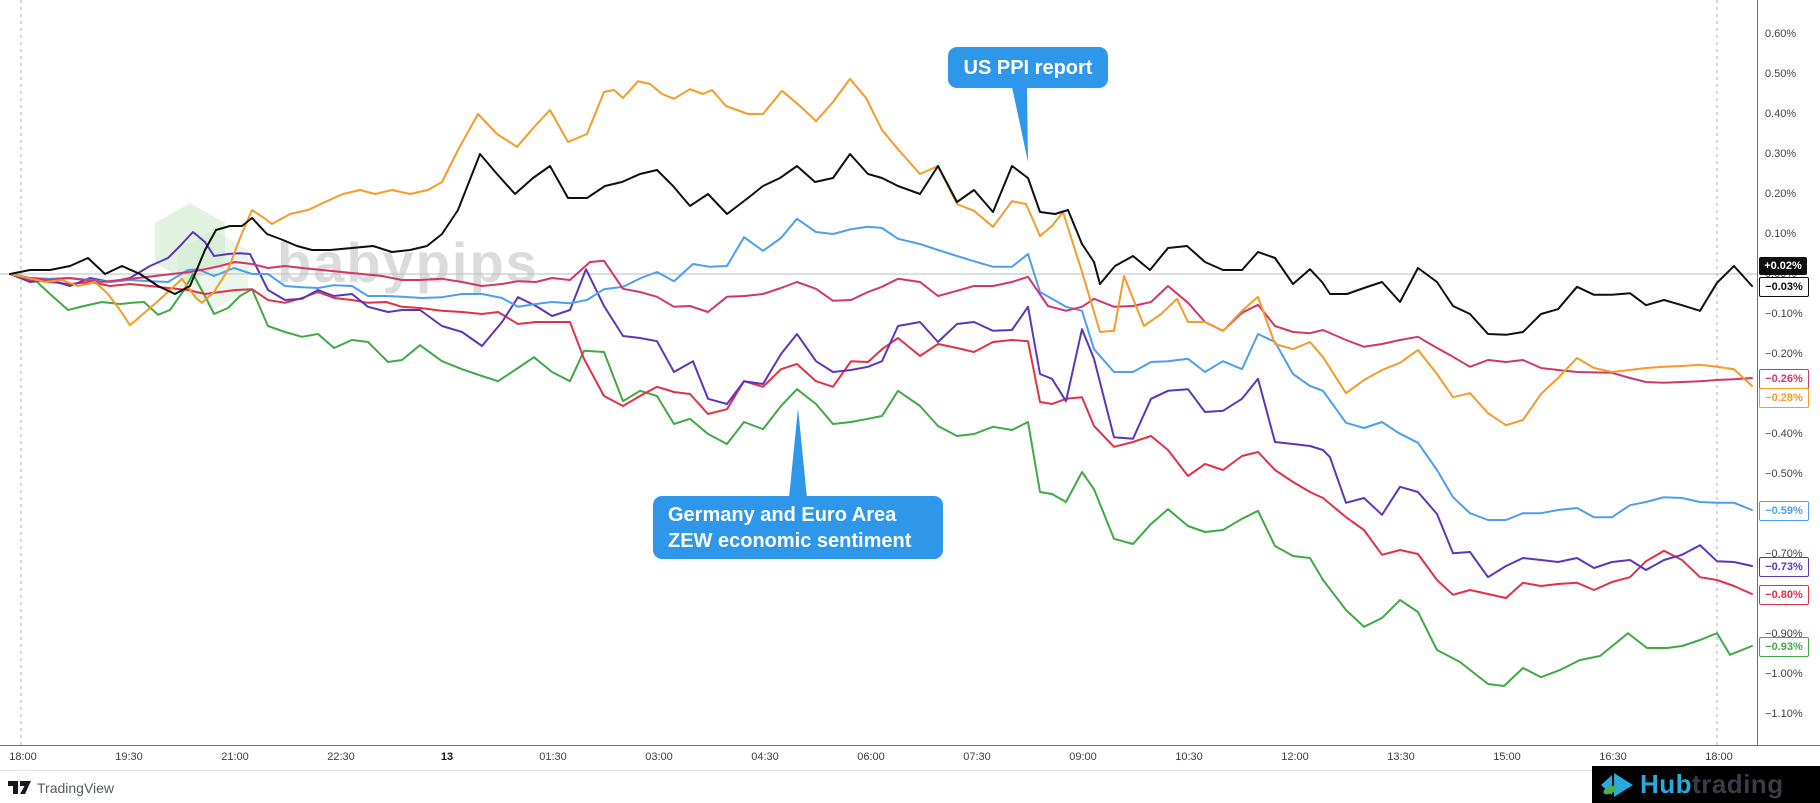  What do you see at coordinates (1784, 379) in the screenshot?
I see `price-value: −0.26%` at bounding box center [1784, 379].